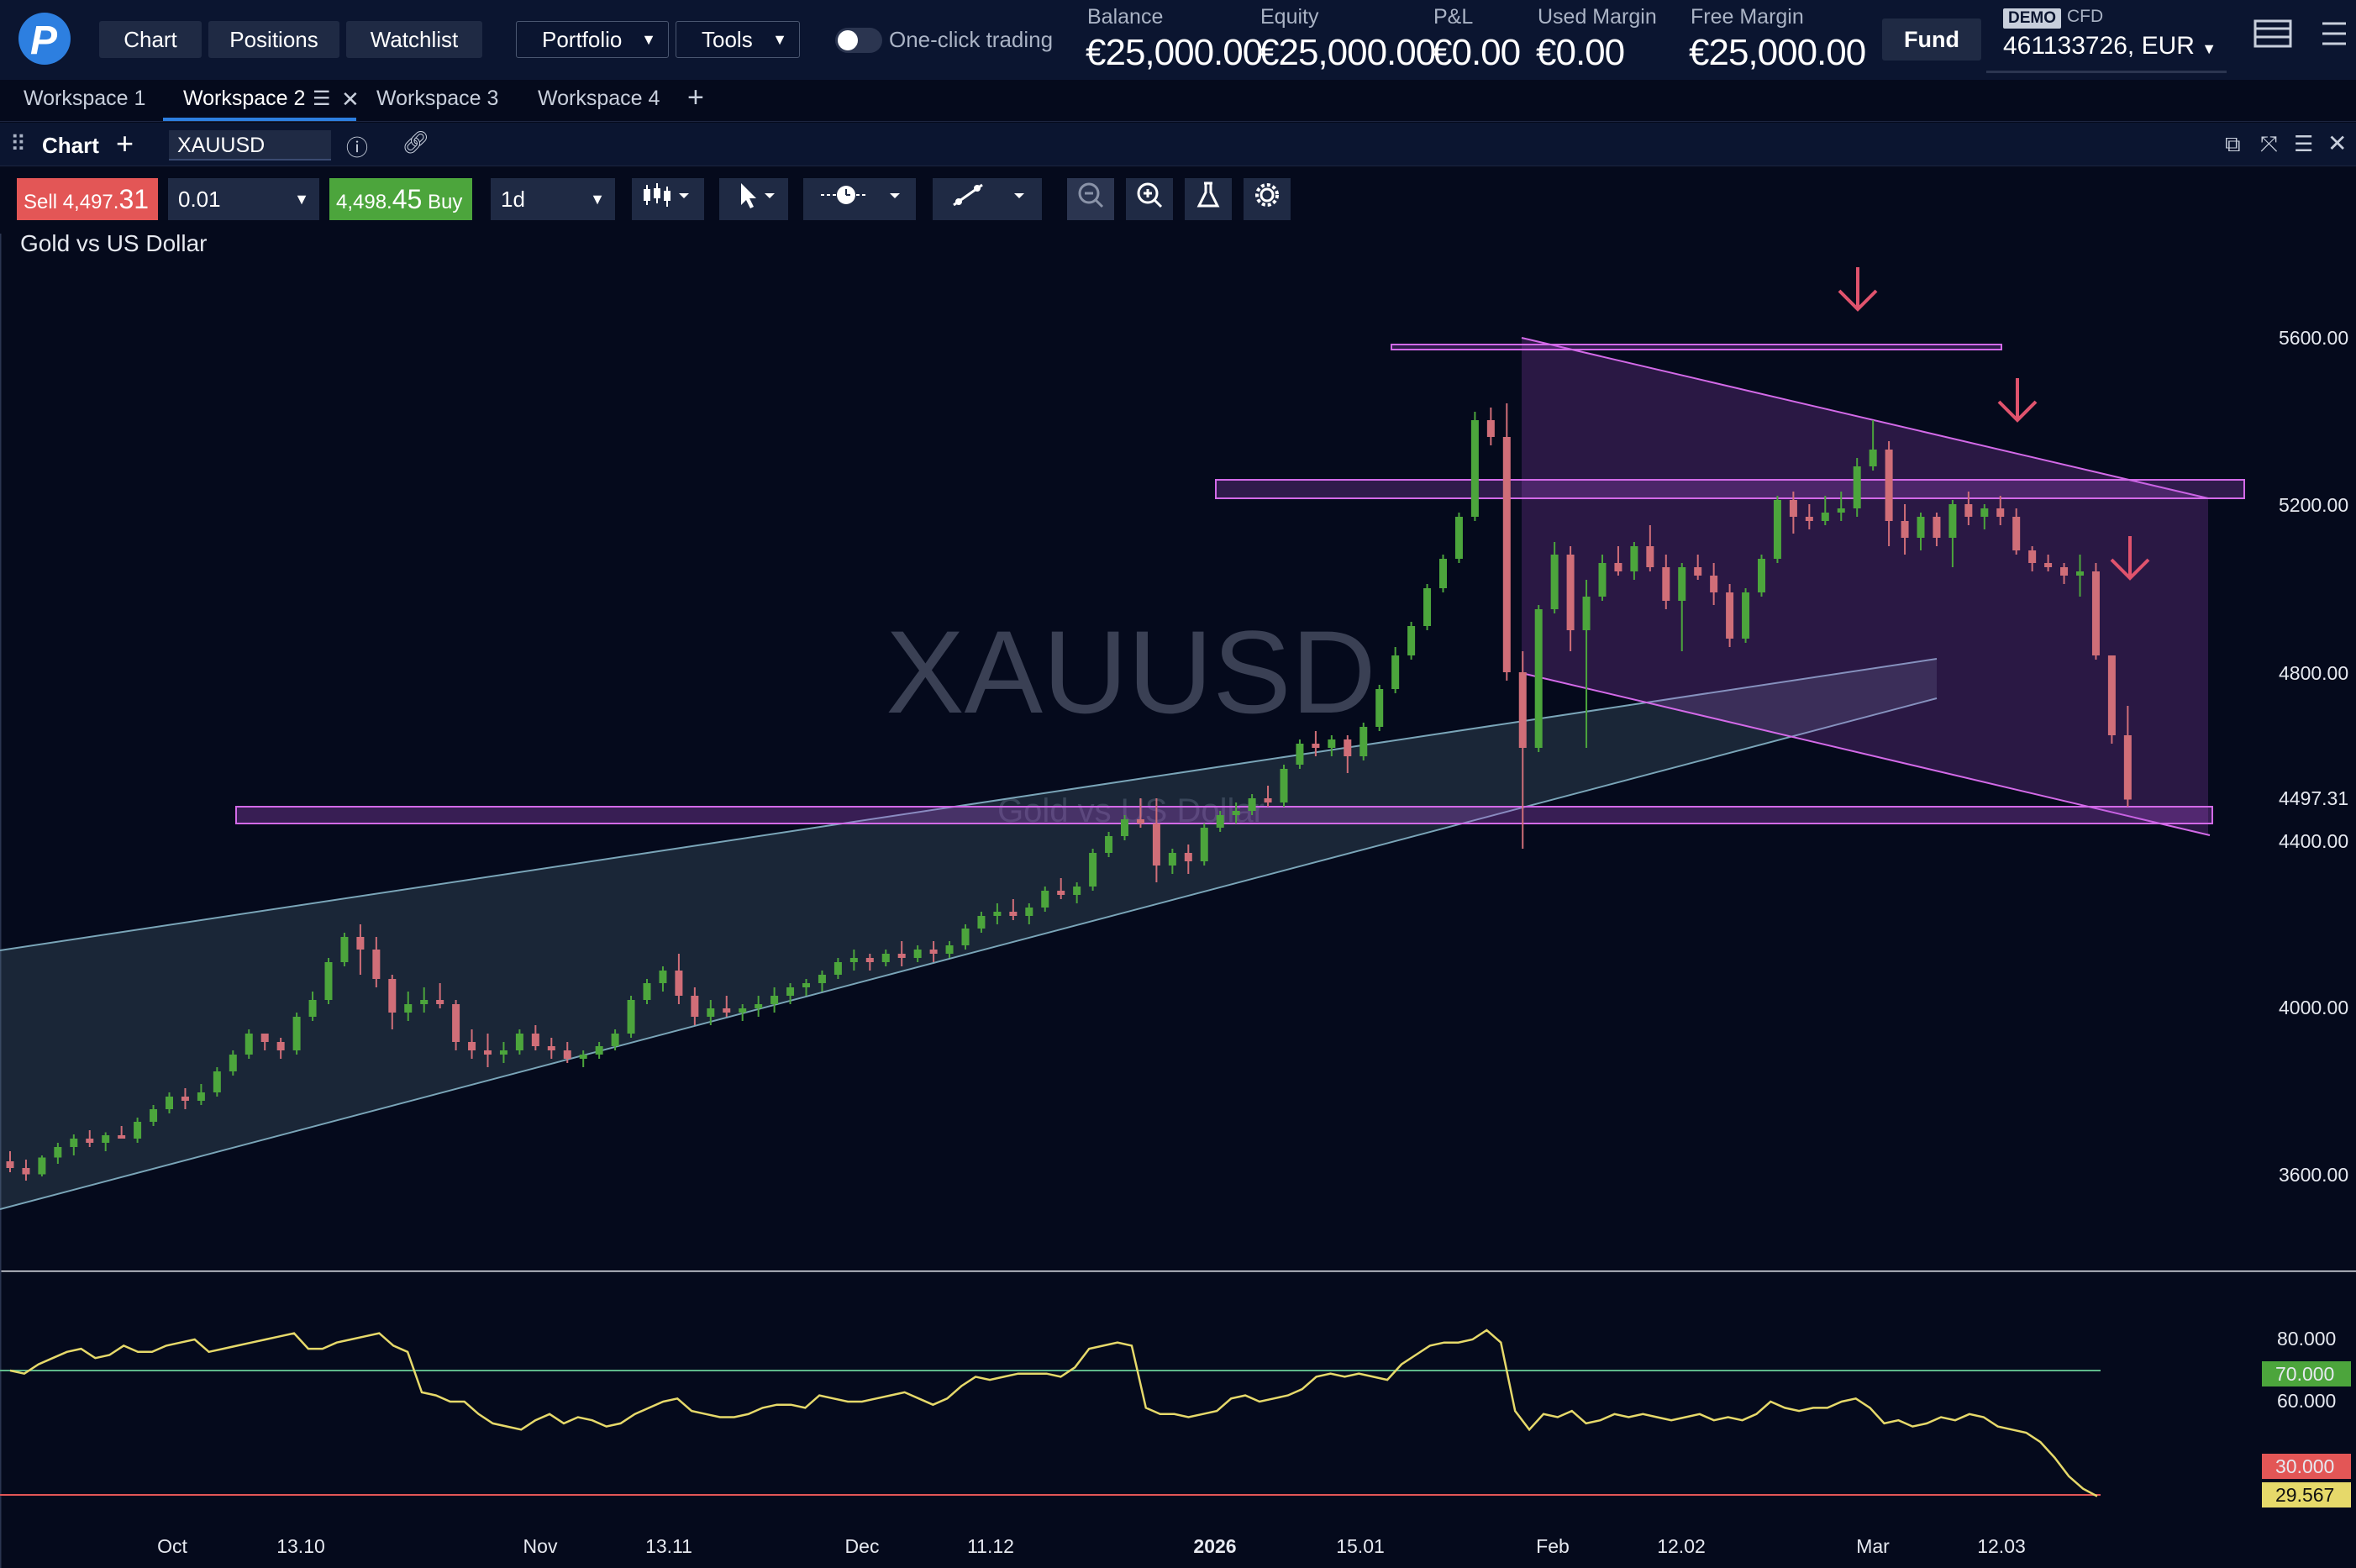 The image size is (2356, 1568). I want to click on settings-gear-icon, so click(1267, 199).